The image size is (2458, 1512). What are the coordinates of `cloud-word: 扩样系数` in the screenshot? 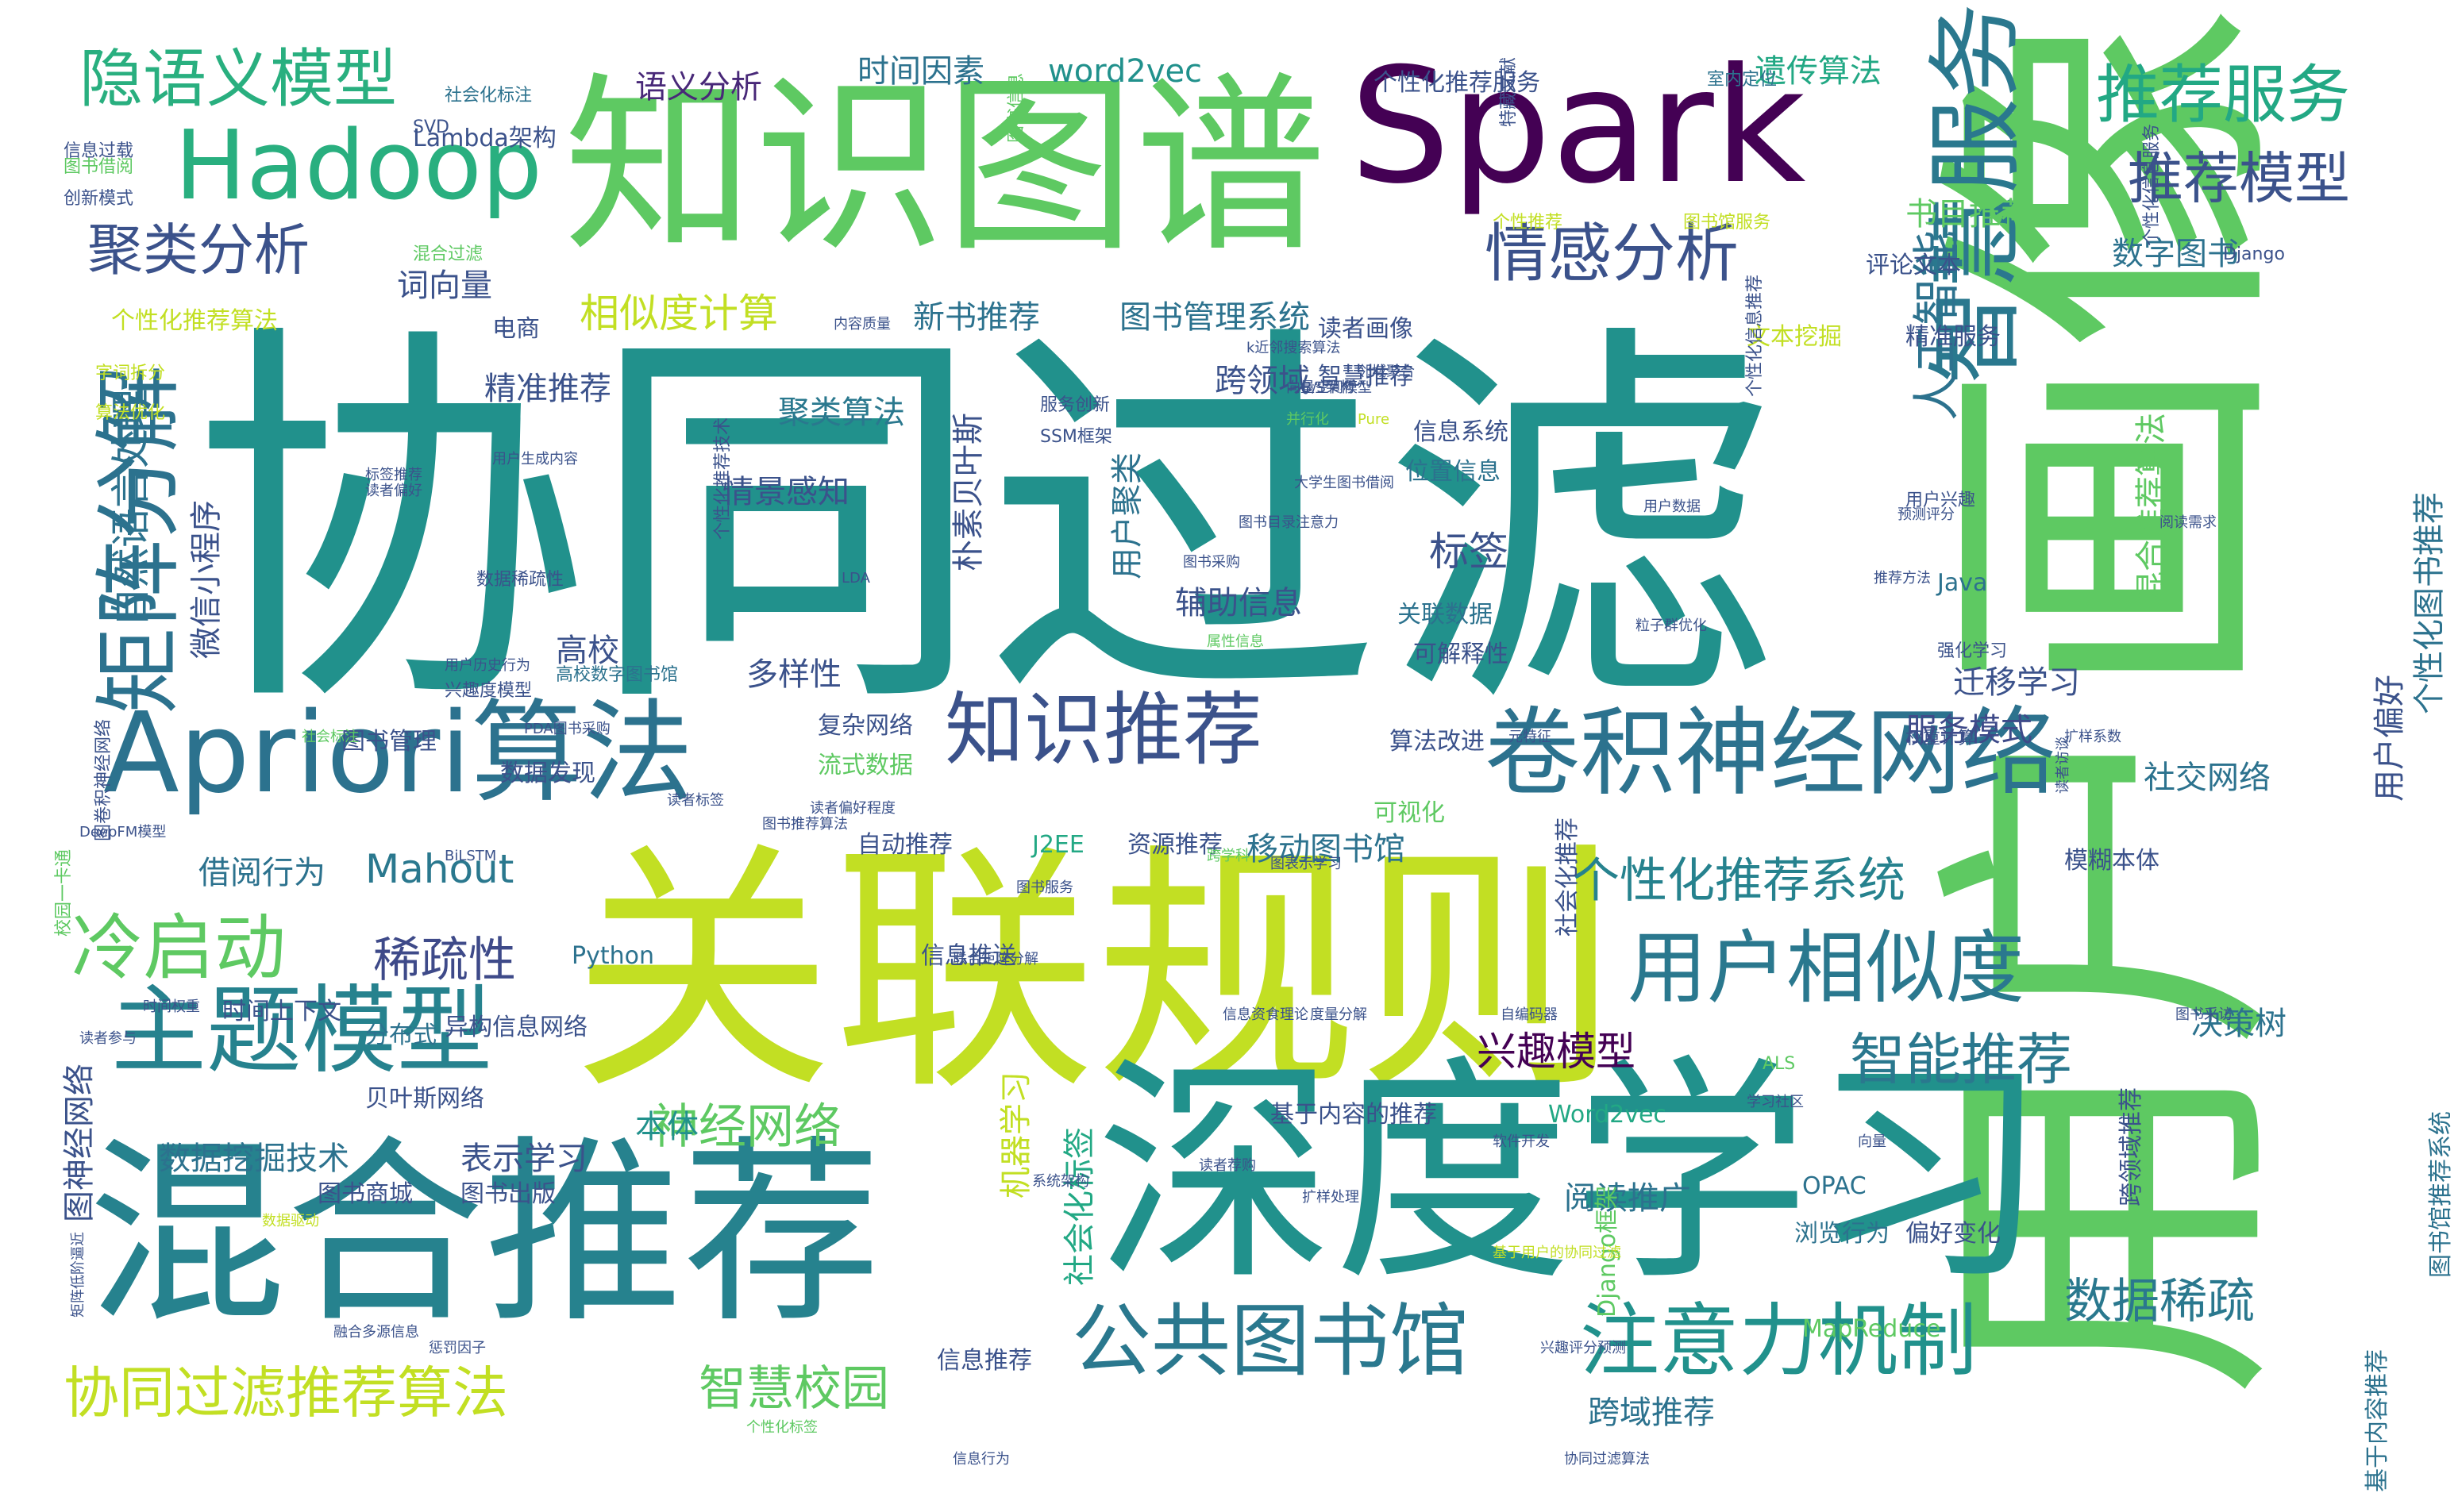 It's located at (2092, 737).